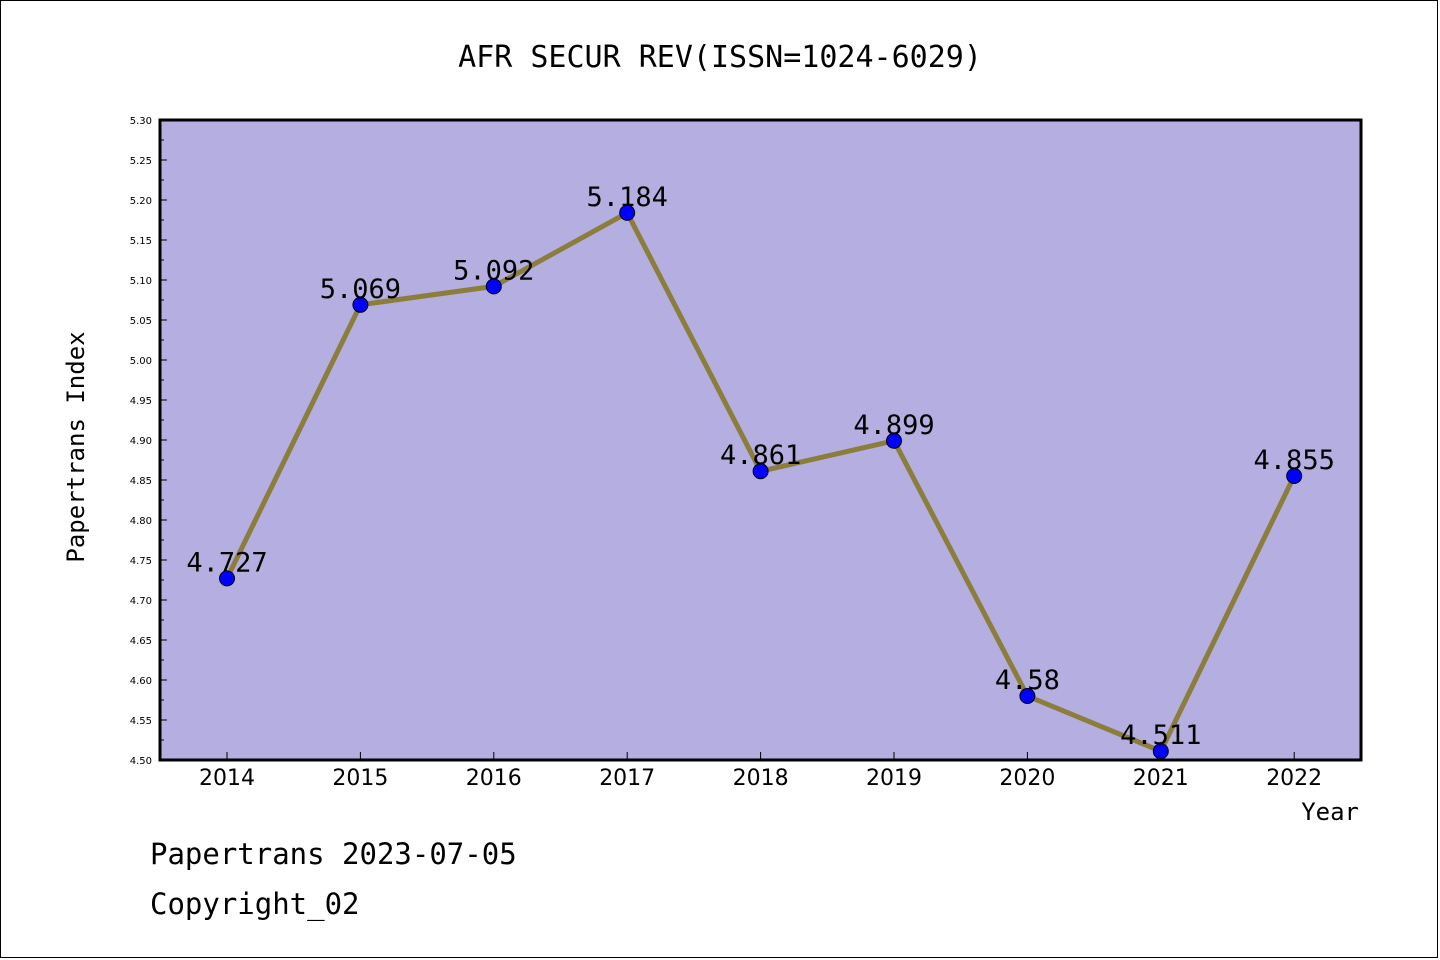  What do you see at coordinates (141, 241) in the screenshot?
I see `y-tick-label: 5.15` at bounding box center [141, 241].